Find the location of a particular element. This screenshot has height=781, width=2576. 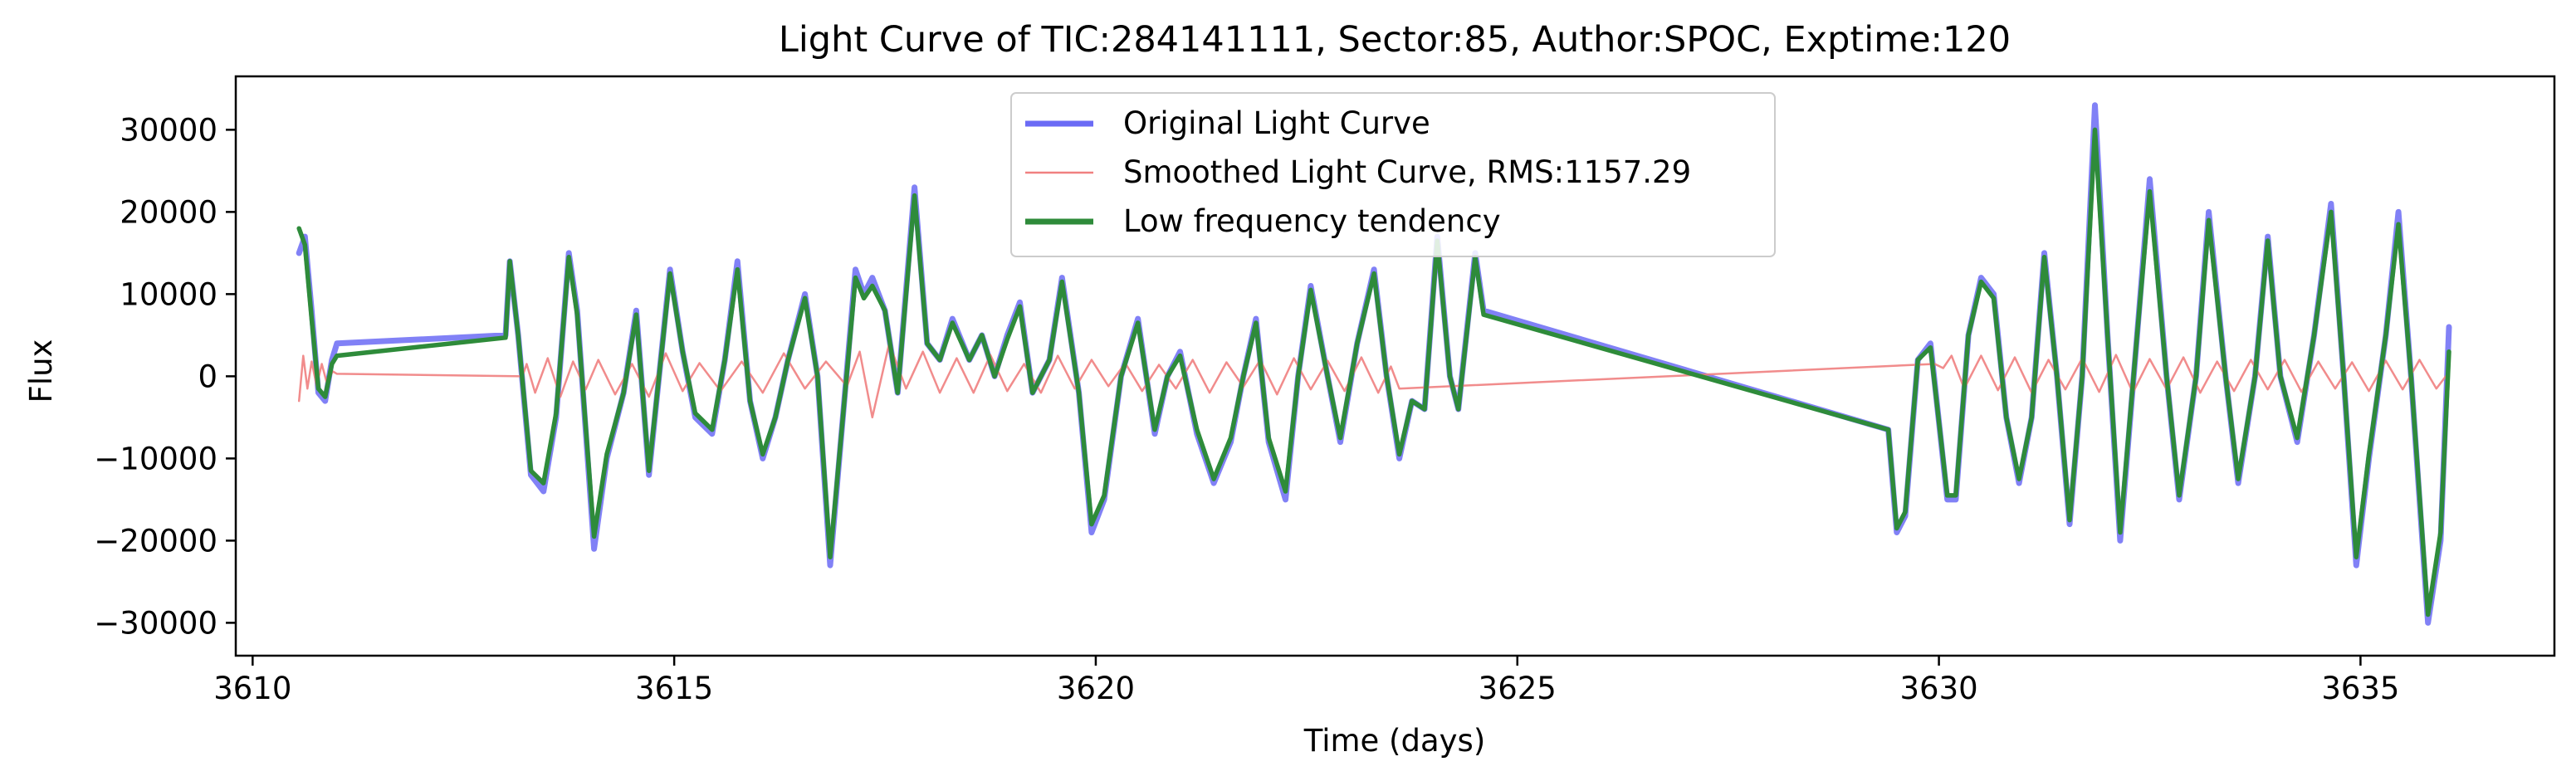

y-tick-label: −20000 is located at coordinates (156, 541).